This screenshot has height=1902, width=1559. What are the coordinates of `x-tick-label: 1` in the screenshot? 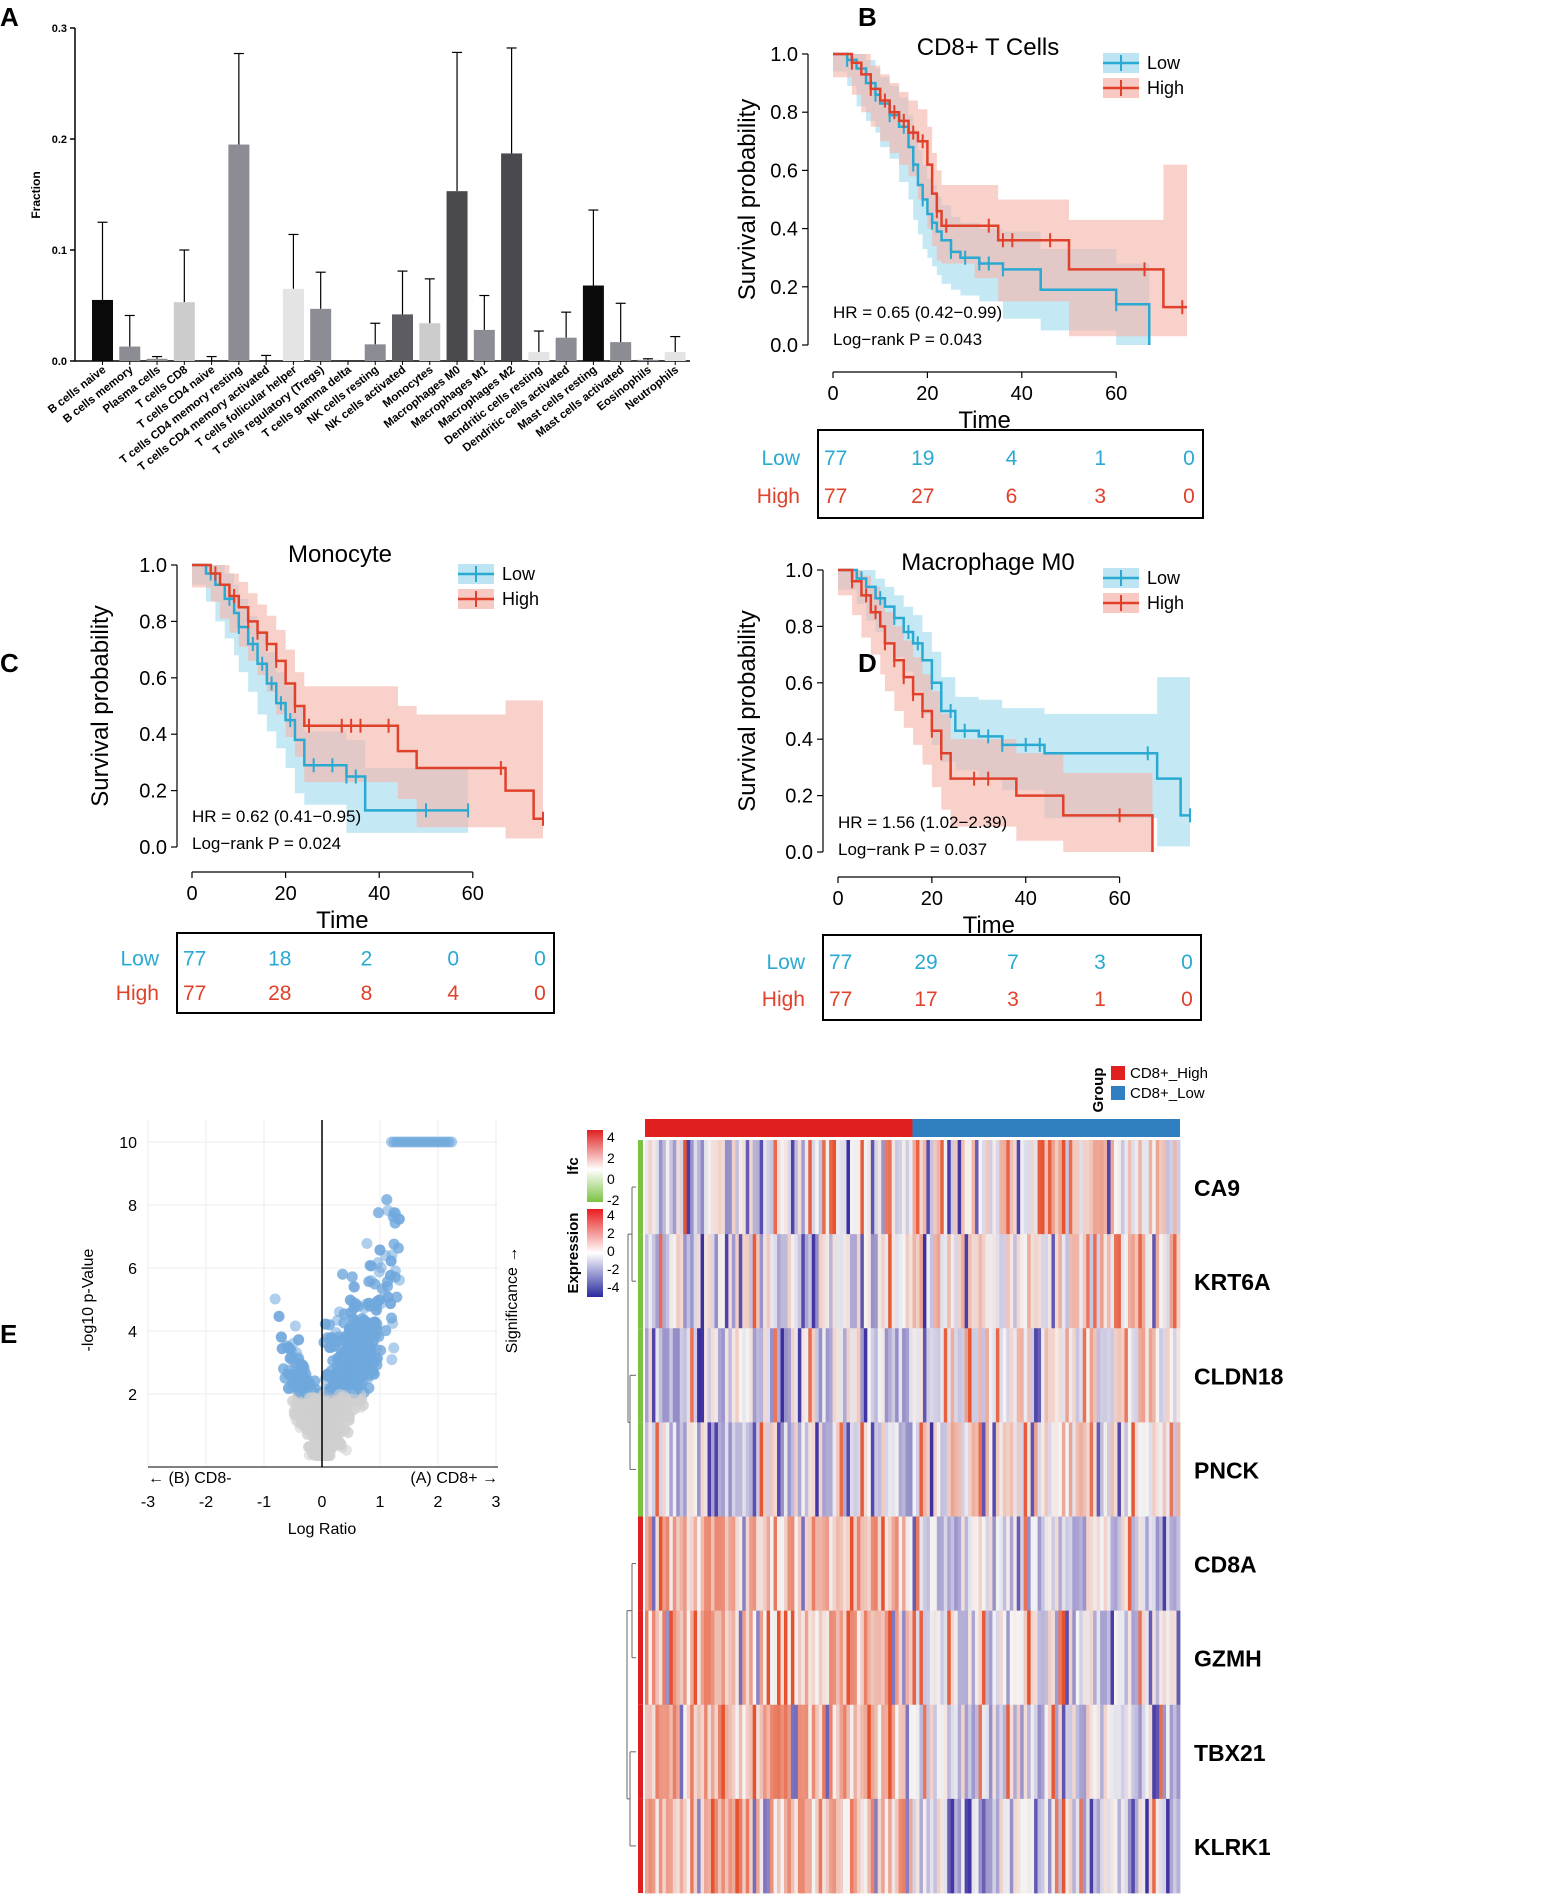 It's located at (380, 1502).